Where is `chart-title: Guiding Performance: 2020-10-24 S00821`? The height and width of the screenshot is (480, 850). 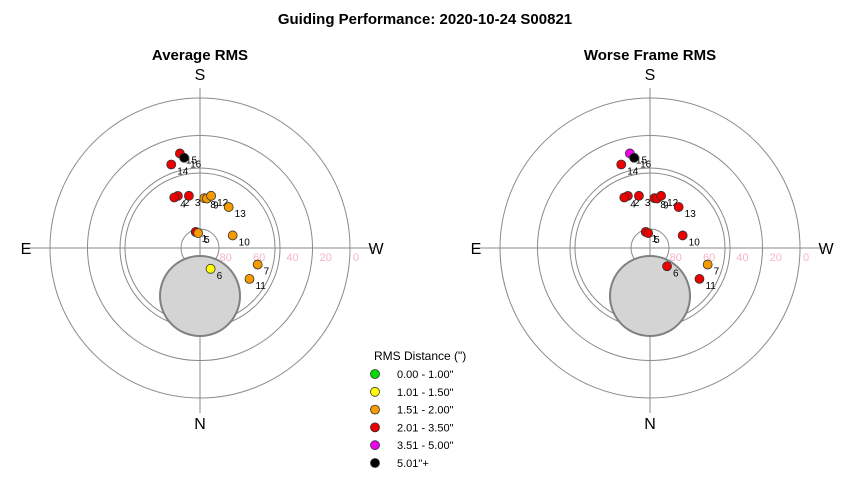 chart-title: Guiding Performance: 2020-10-24 S00821 is located at coordinates (425, 19).